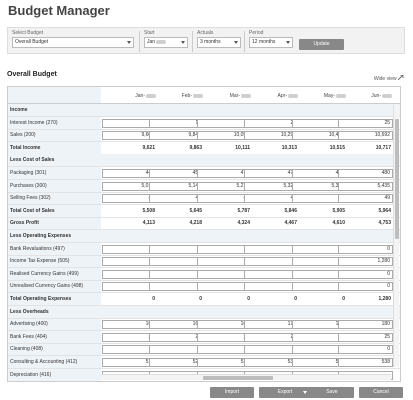 The height and width of the screenshot is (400, 413). Describe the element at coordinates (400, 77) in the screenshot. I see `expand-icon` at that location.